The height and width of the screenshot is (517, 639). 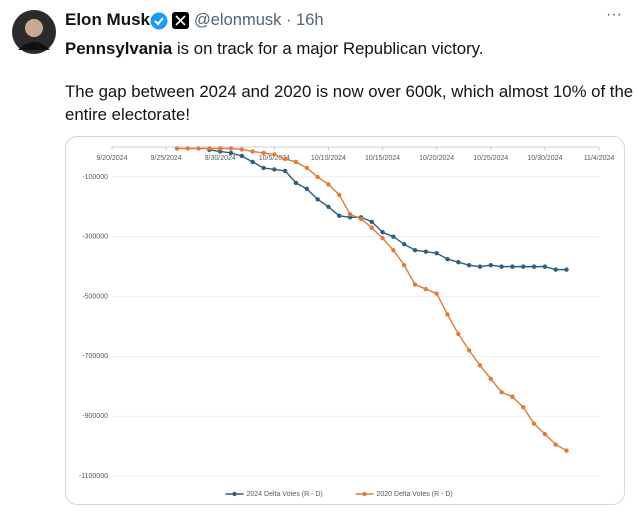 What do you see at coordinates (108, 19) in the screenshot?
I see `author-name: Elon Musk` at bounding box center [108, 19].